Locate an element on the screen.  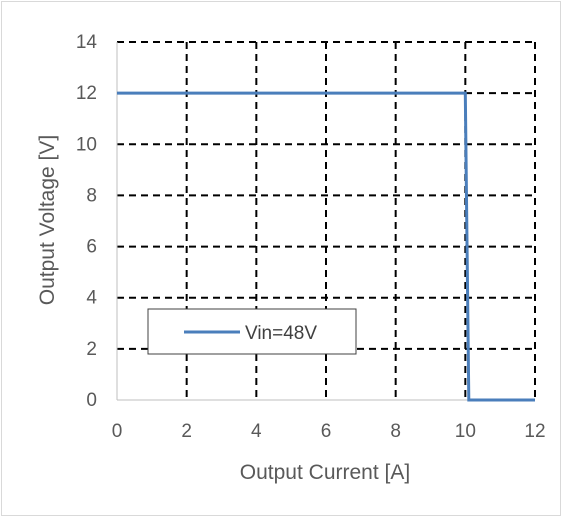
y-tick-label-0: 0 is located at coordinates (91, 400).